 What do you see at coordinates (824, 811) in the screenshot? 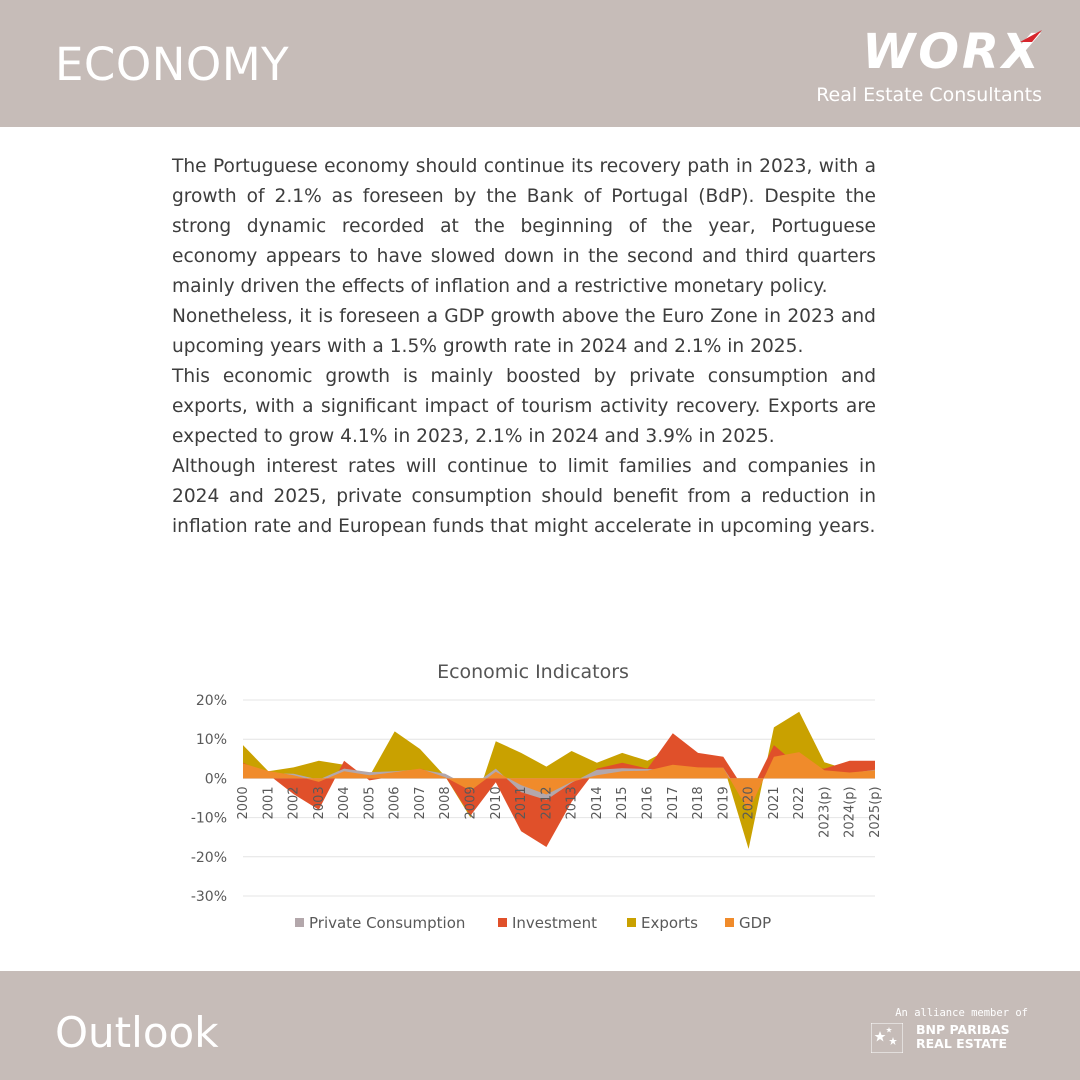
I see `x-tick-label-23: 2023(p)` at bounding box center [824, 811].